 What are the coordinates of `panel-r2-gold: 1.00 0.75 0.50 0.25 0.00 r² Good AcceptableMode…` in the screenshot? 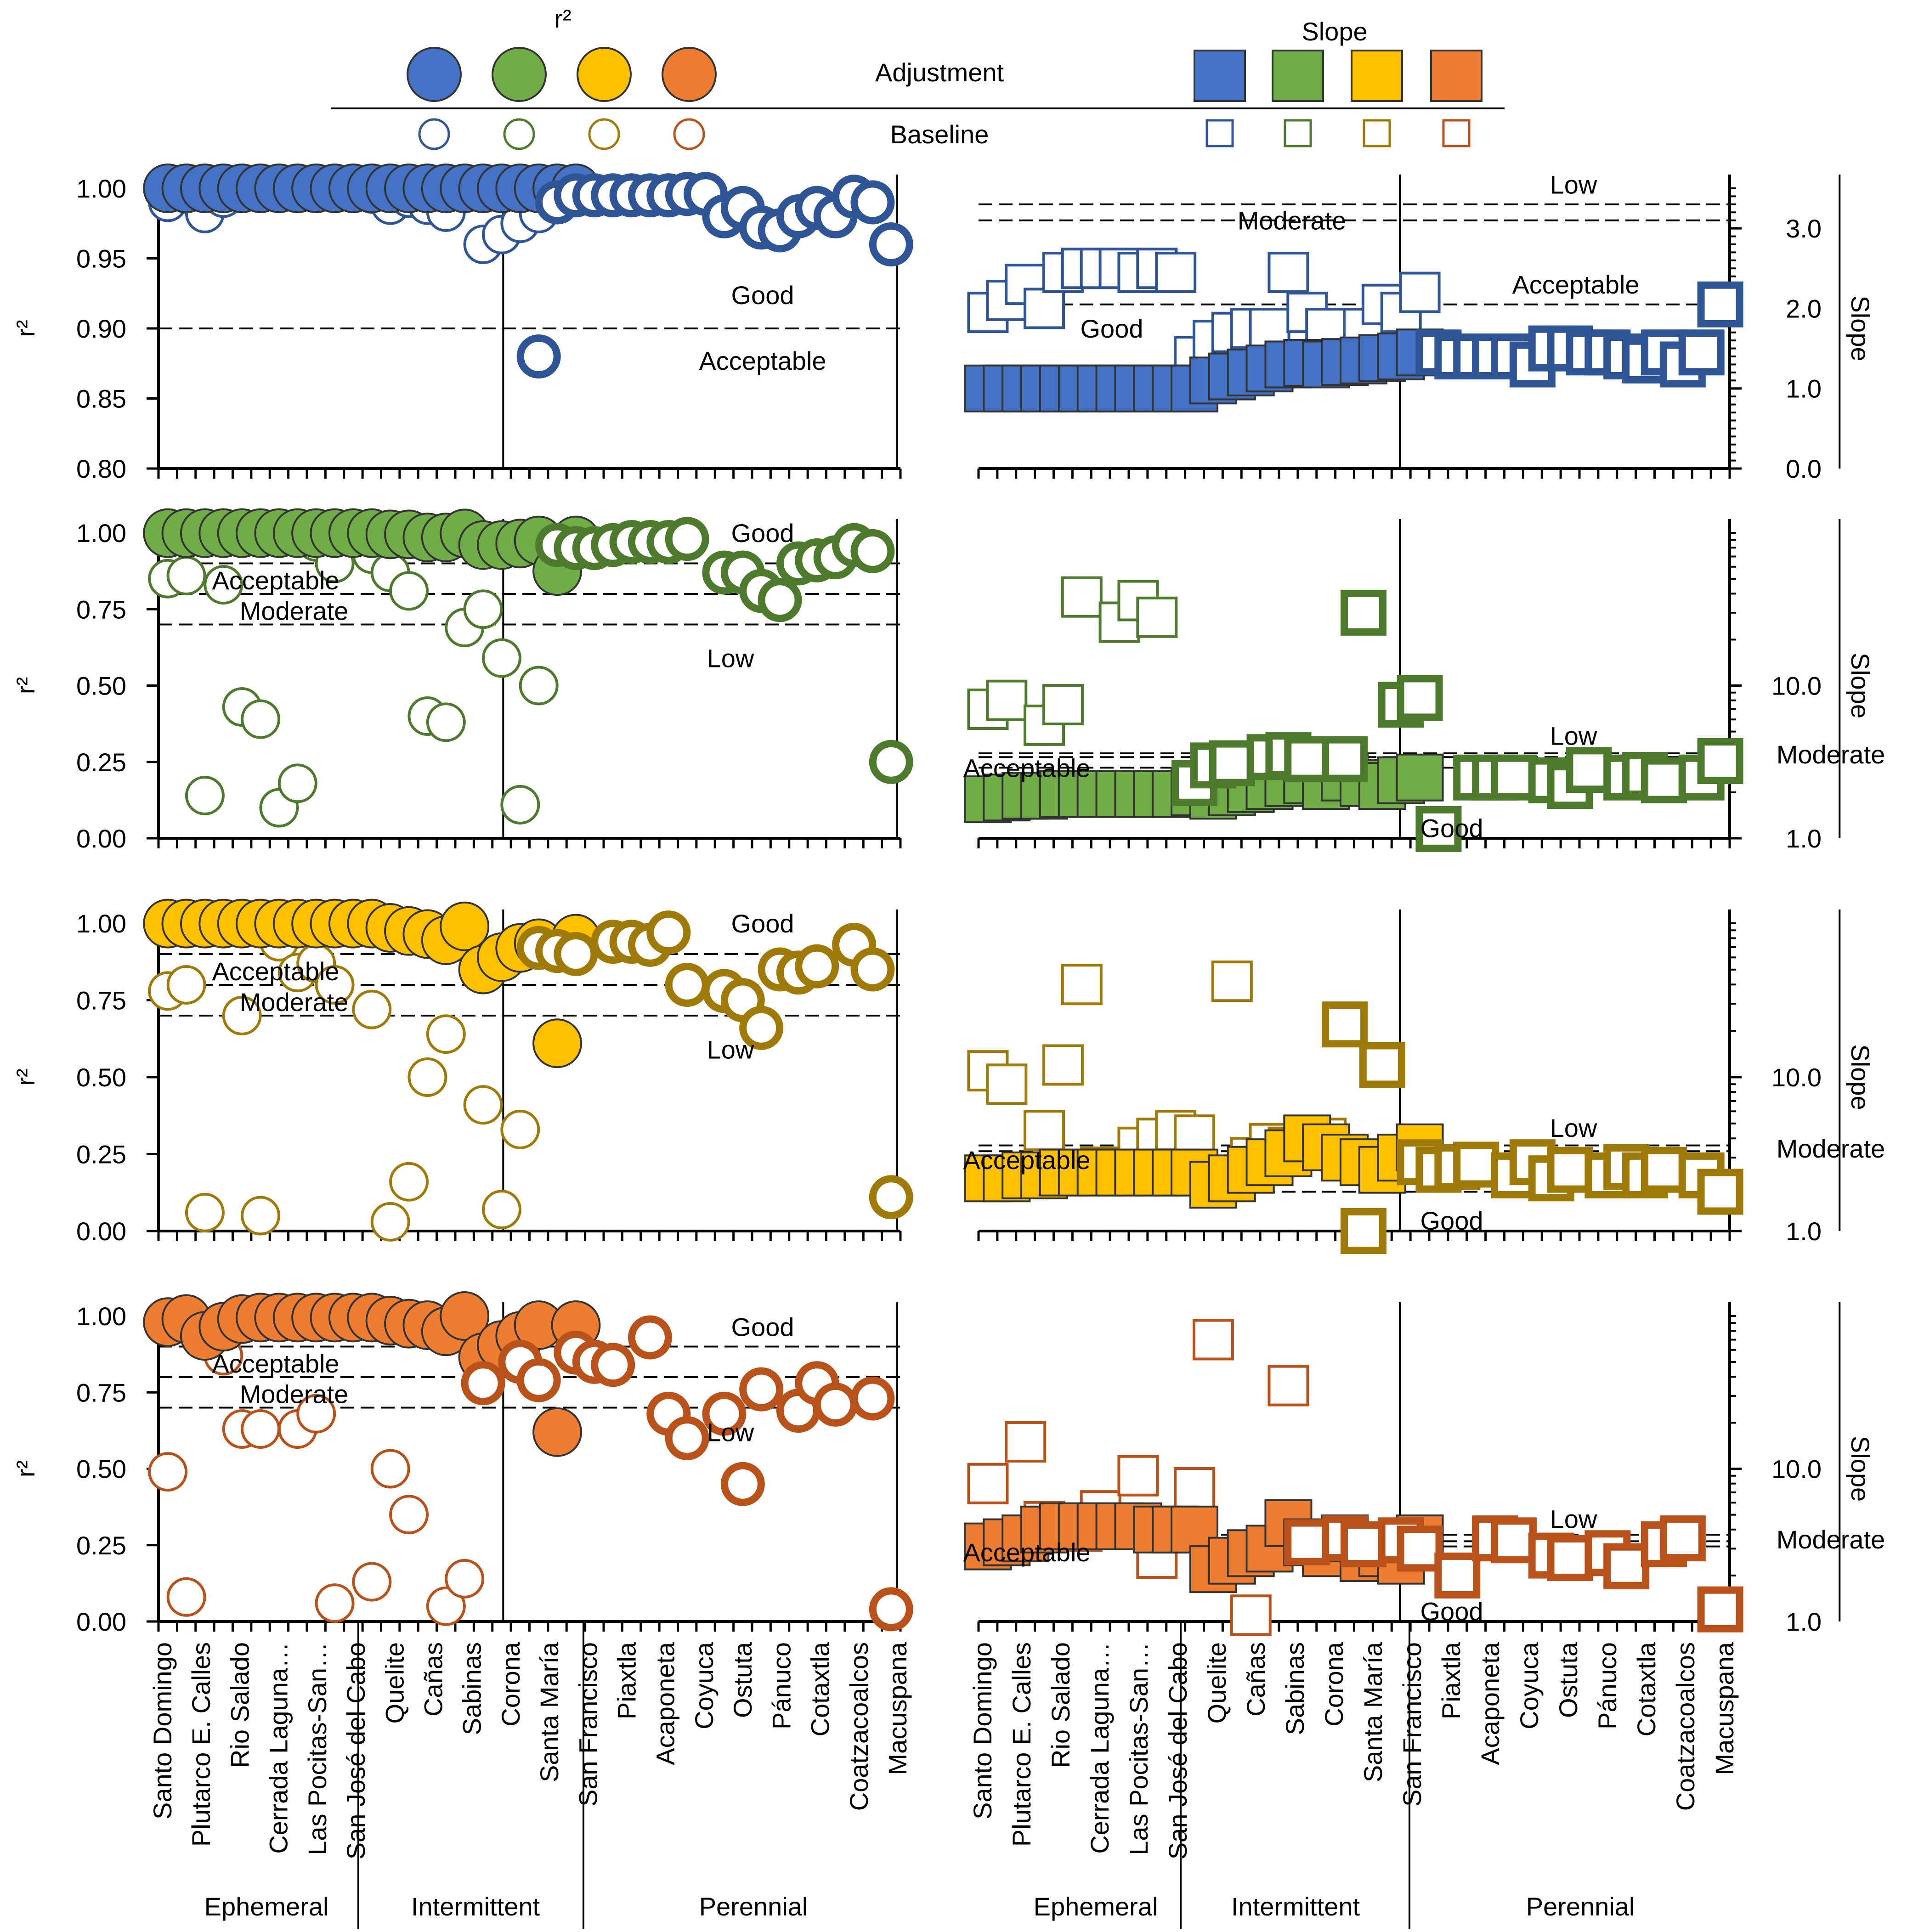 It's located at (462, 1072).